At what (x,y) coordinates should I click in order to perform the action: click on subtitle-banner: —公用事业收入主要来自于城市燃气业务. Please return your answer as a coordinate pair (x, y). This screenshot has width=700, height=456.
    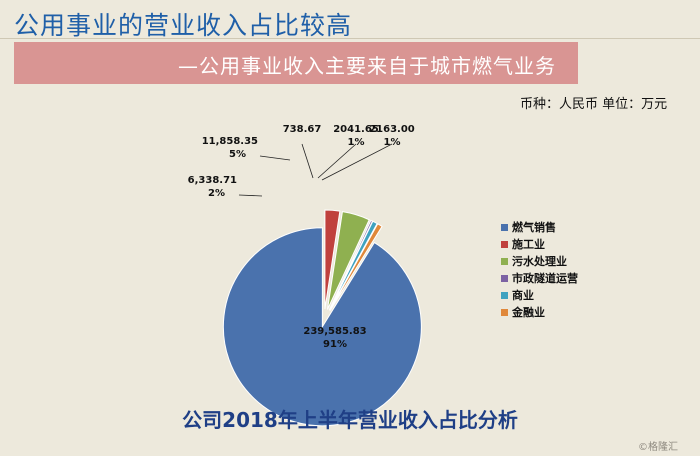
    Looking at the image, I should click on (296, 63).